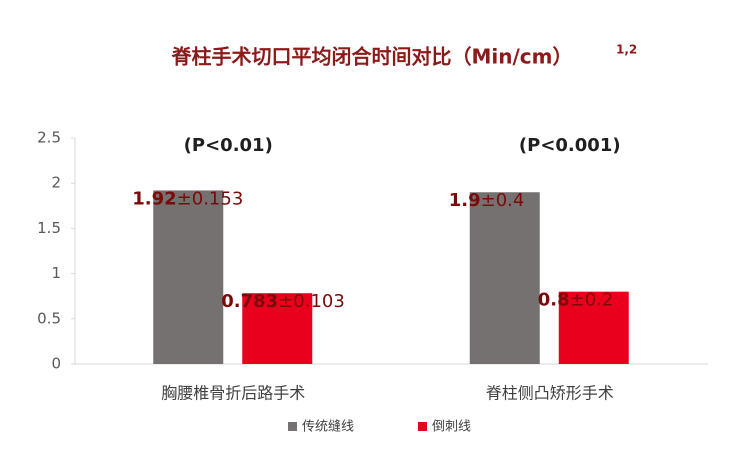 This screenshot has width=739, height=454. I want to click on value-number: 0.783, so click(249, 301).